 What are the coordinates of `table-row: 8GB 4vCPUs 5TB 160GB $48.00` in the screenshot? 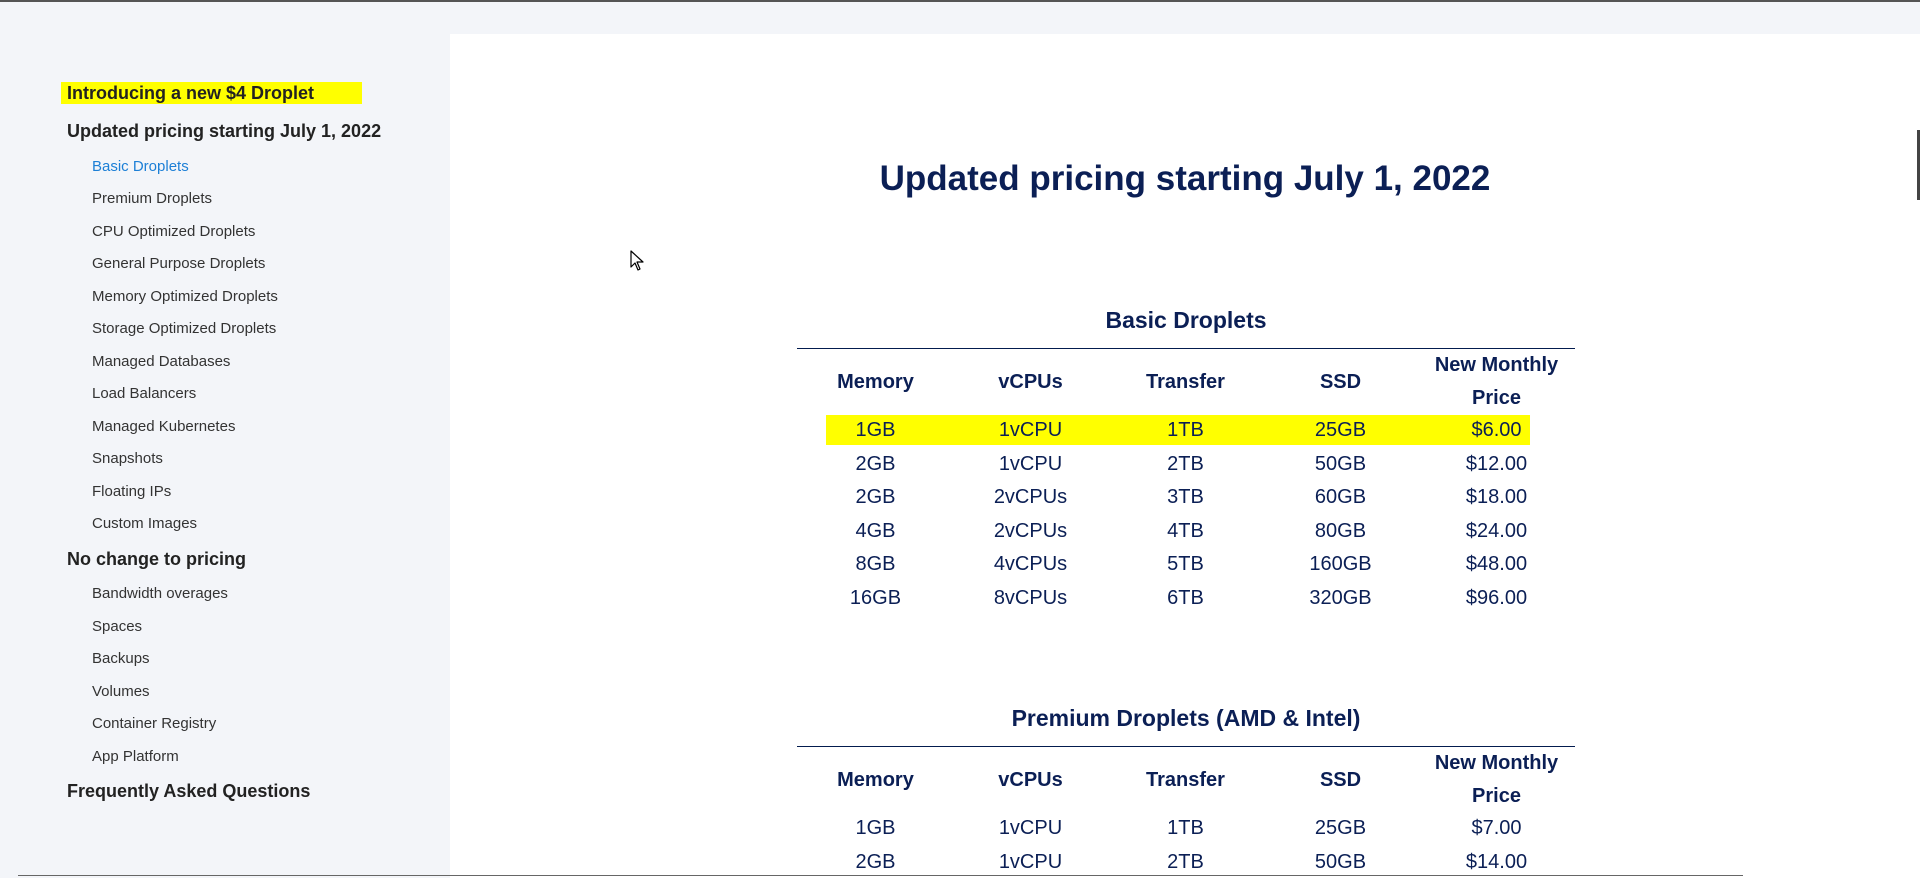 It's located at (1178, 564).